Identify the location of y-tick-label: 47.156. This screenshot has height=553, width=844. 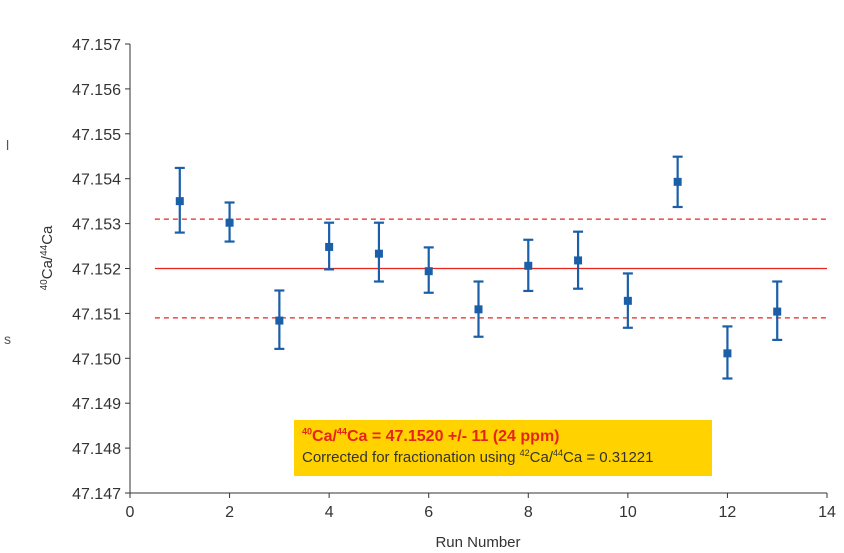
(96, 90).